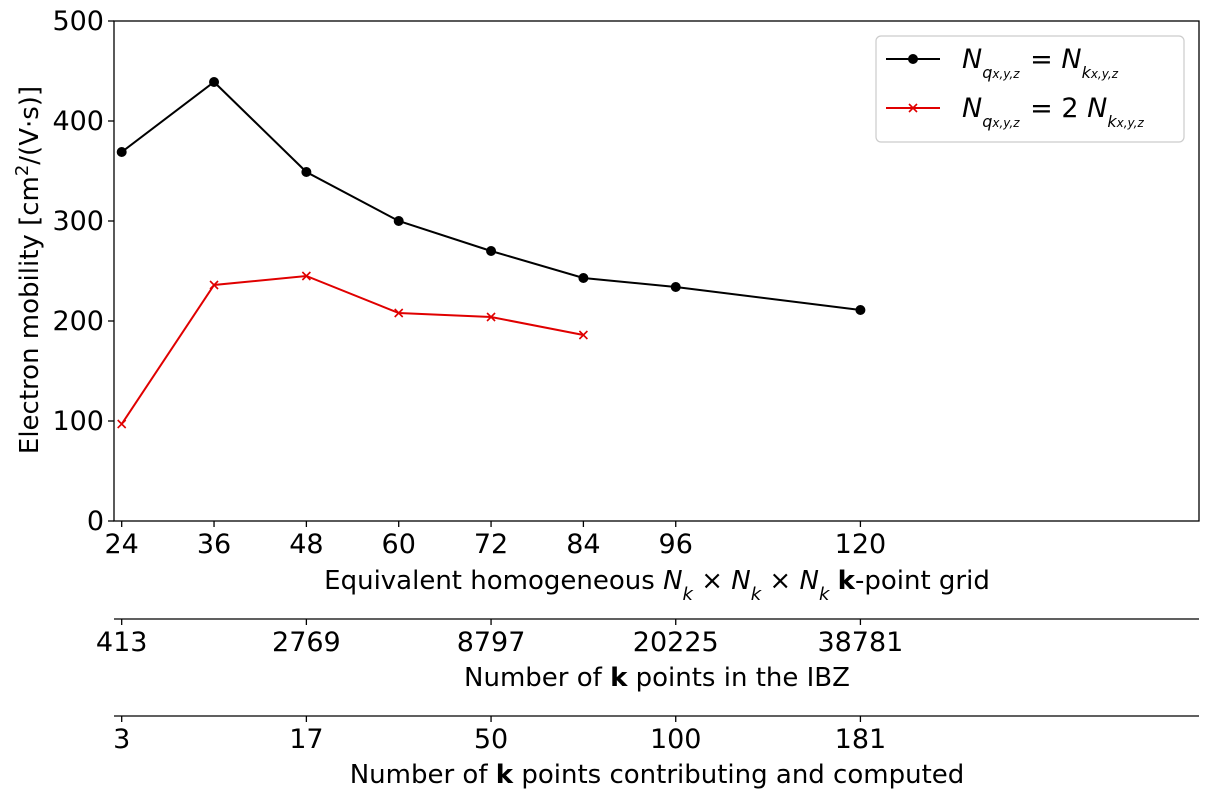  What do you see at coordinates (1040, 63) in the screenshot?
I see `legend-label-0: Nqx,y,z = Nkx,y,z` at bounding box center [1040, 63].